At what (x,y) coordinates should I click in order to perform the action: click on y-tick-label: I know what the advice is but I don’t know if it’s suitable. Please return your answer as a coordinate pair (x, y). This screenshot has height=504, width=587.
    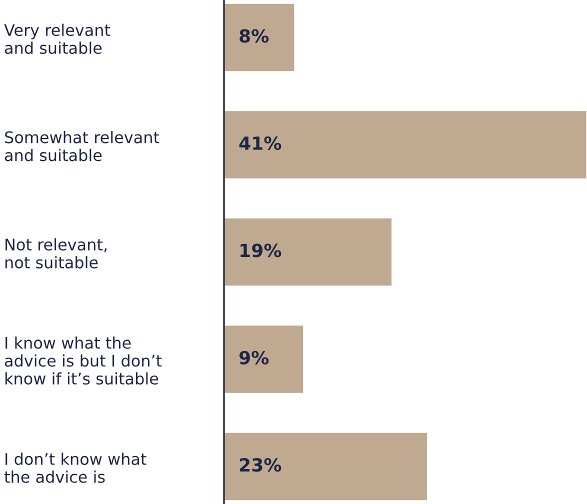
    Looking at the image, I should click on (83, 360).